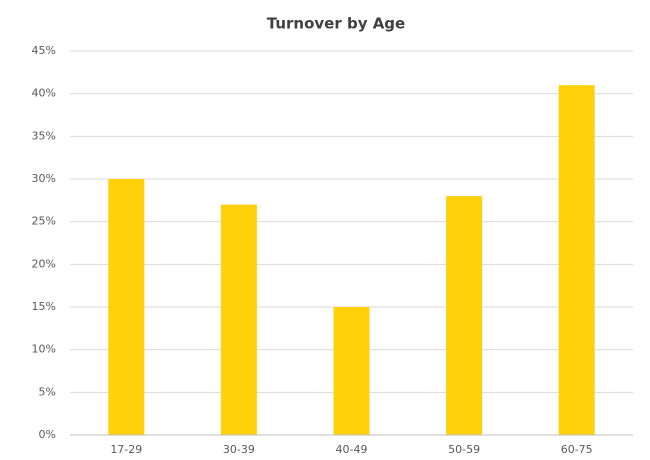  Describe the element at coordinates (352, 449) in the screenshot. I see `x-tick-label: 40-49` at that location.